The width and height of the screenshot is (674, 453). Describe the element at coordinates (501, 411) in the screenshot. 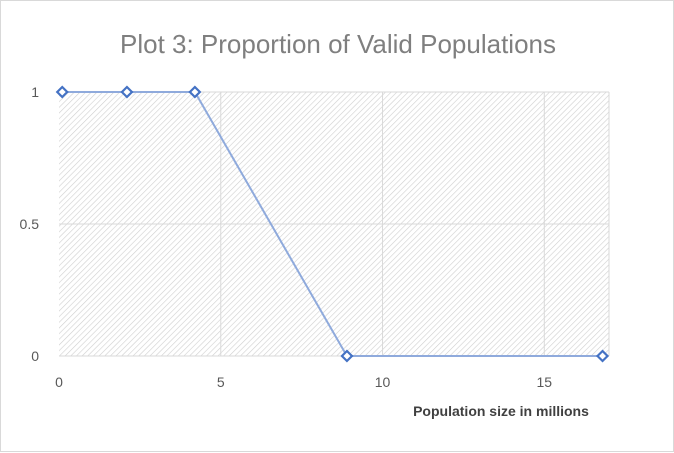

I see `x-axis-label: Population size in millions` at that location.